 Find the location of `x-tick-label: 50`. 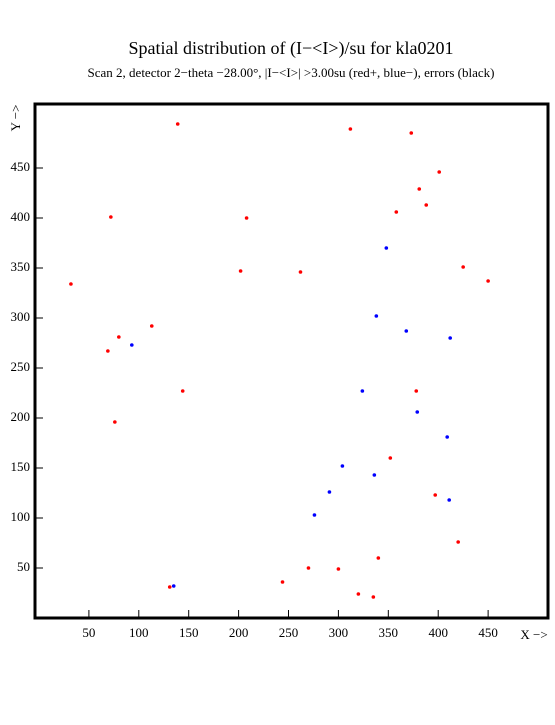

x-tick-label: 50 is located at coordinates (88, 632).